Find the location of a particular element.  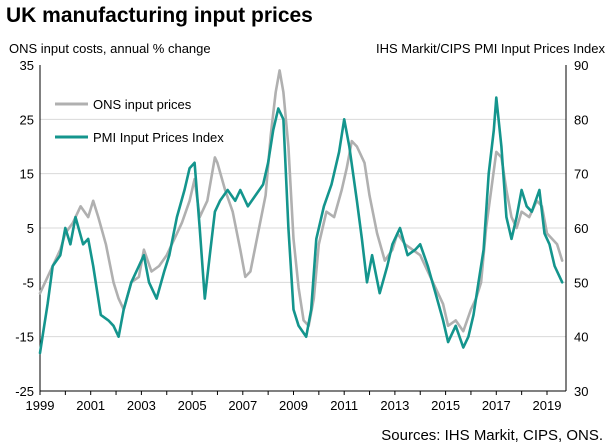

right-axis-title: IHS Markit/CIPS PMI Input Prices Index is located at coordinates (490, 48).